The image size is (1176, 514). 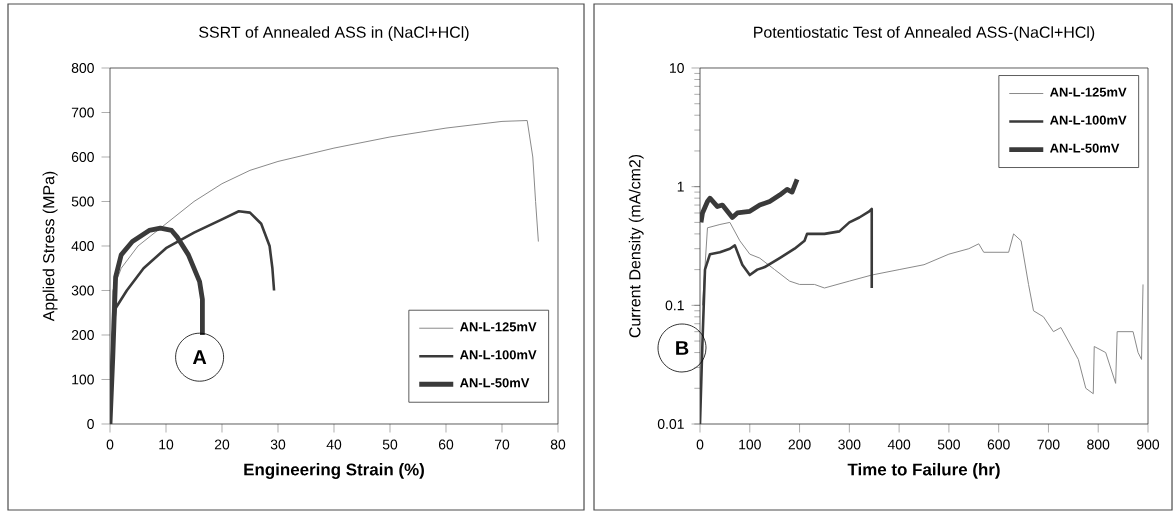 What do you see at coordinates (923, 308) in the screenshot?
I see `line-series` at bounding box center [923, 308].